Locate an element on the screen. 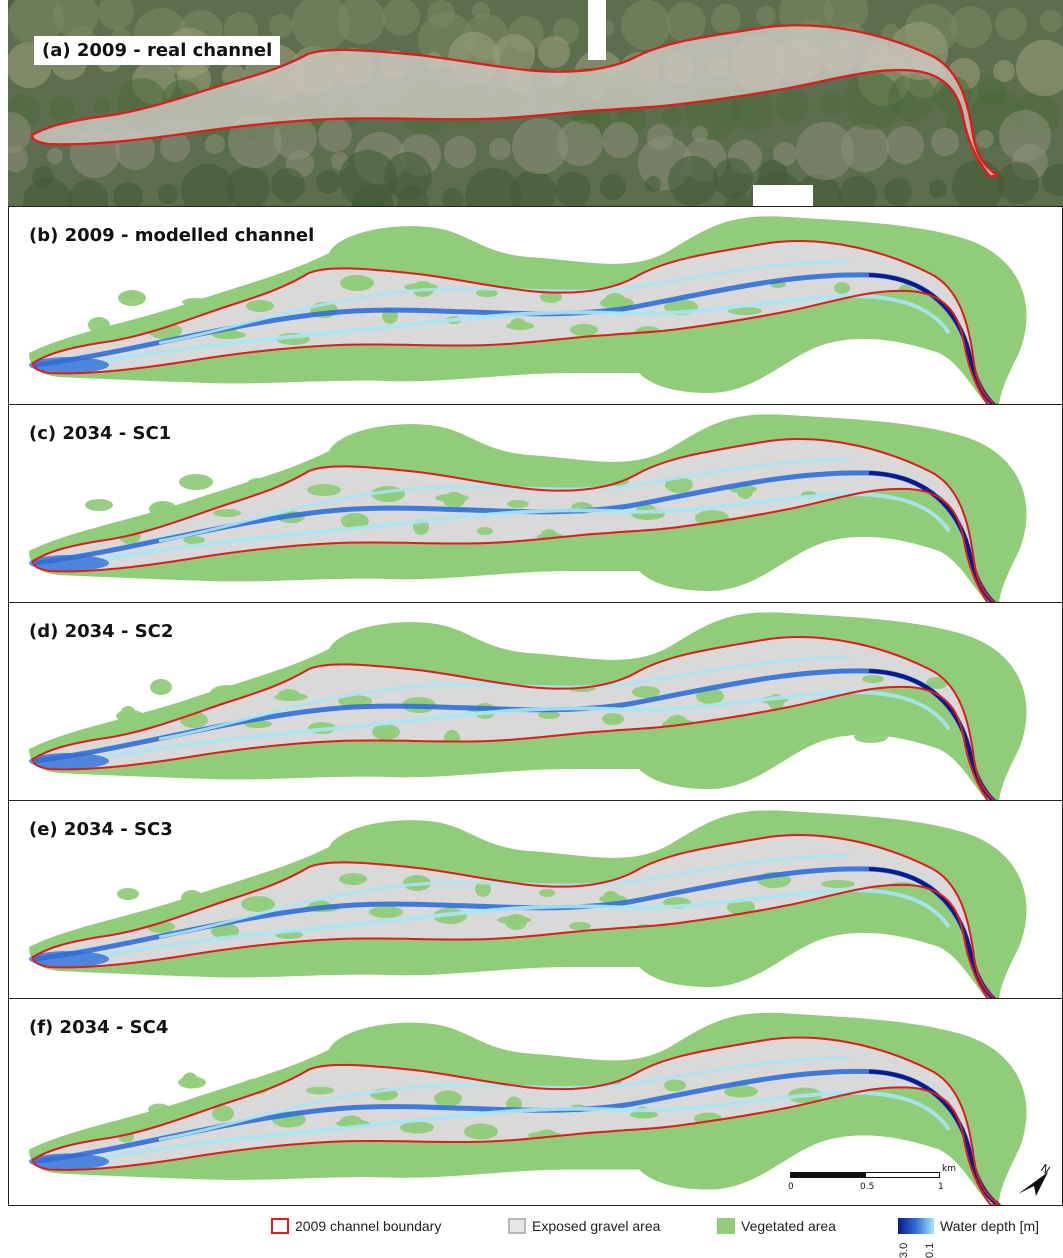  panel-d-label: (d) 2034 - SC2 is located at coordinates (101, 631).